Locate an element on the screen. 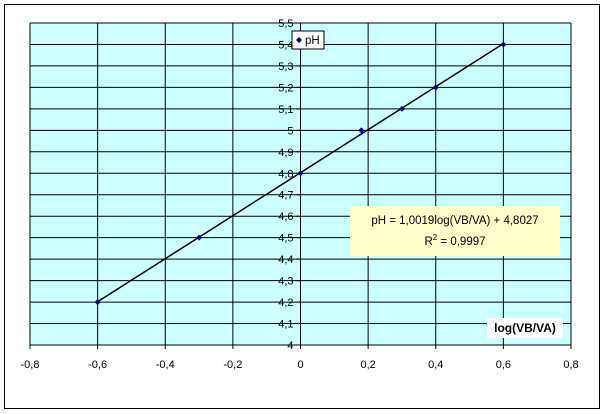  legend-marker is located at coordinates (299, 40).